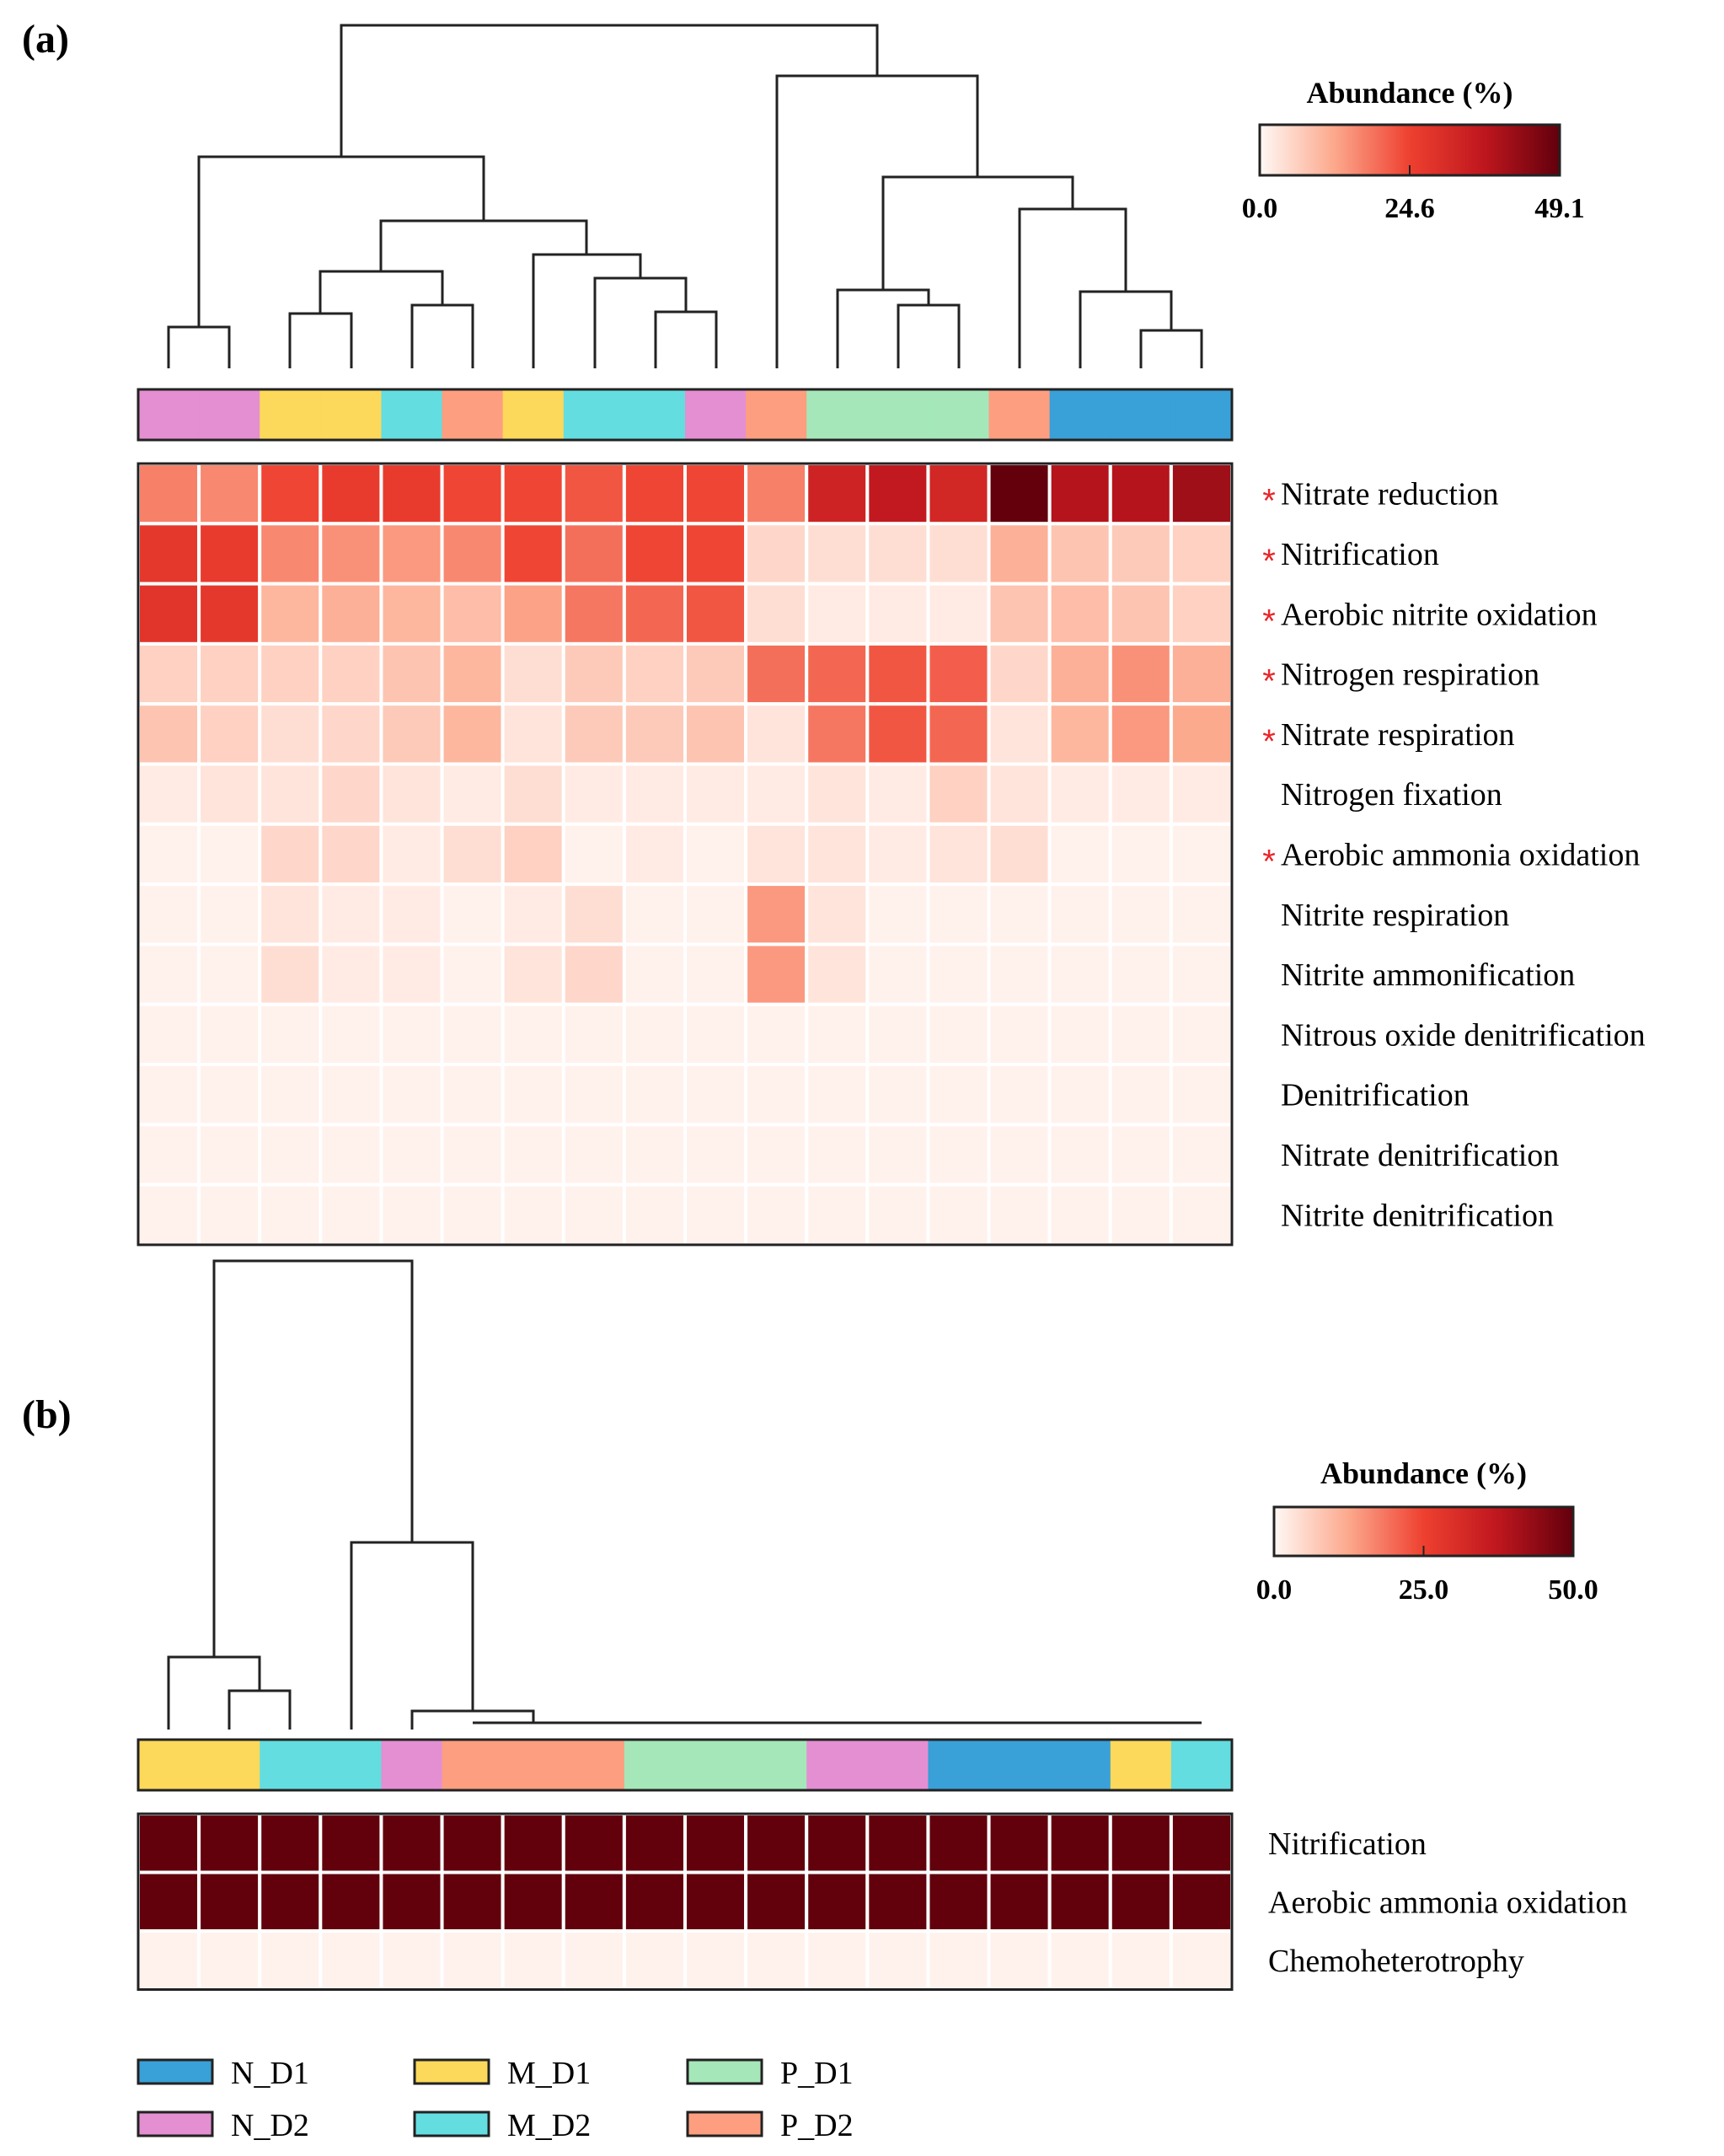  Describe the element at coordinates (1390, 495) in the screenshot. I see `row-label: Nitrate reduction` at that location.